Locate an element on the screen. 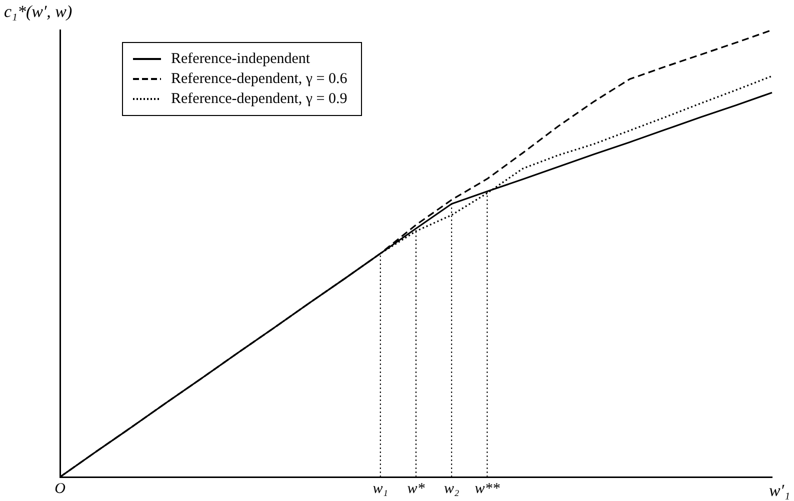  legend-label: Reference-dependent, γ = 0.6 is located at coordinates (259, 79).